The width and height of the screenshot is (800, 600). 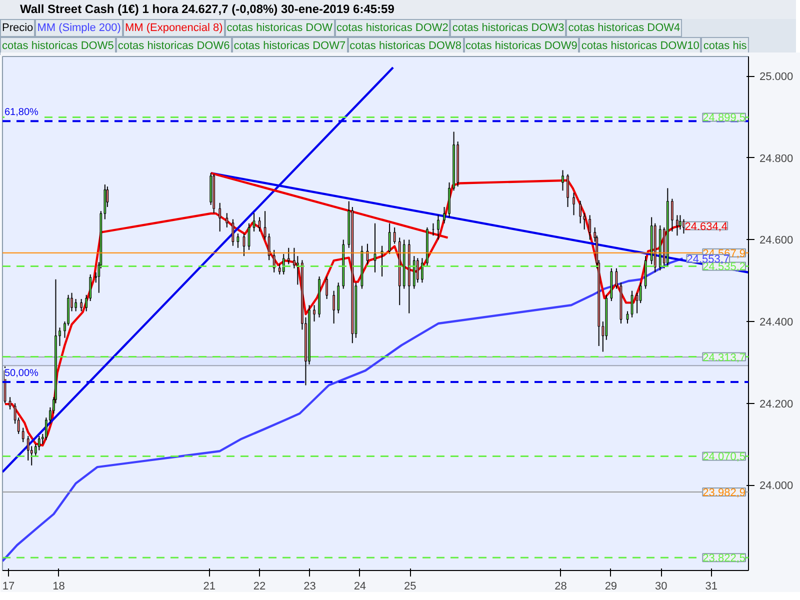 I want to click on annotation: 61,80%, so click(x=21, y=112).